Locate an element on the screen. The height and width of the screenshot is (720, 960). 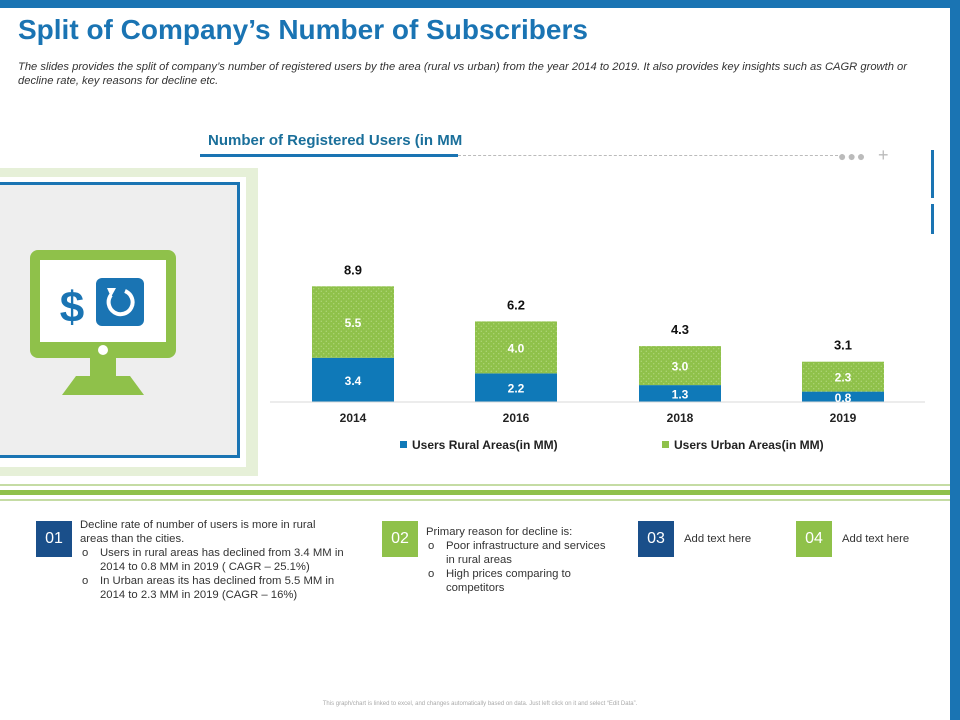
page-title: Split of Company’s Number of Subscribers is located at coordinates (303, 29).